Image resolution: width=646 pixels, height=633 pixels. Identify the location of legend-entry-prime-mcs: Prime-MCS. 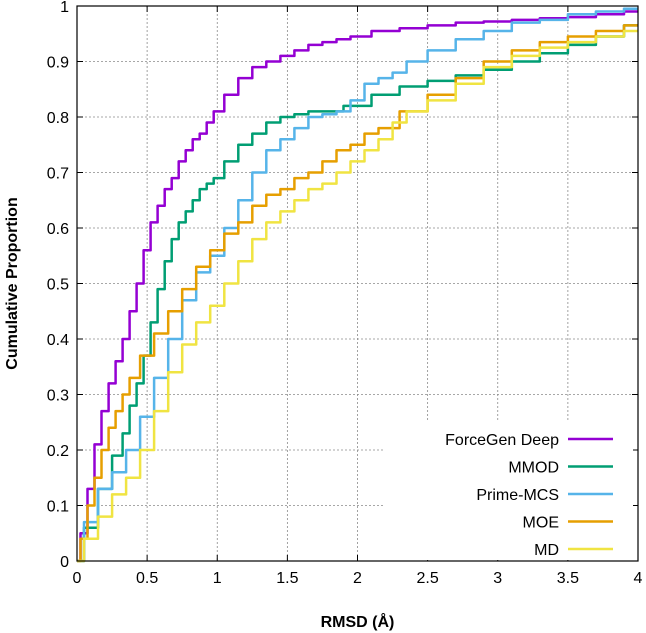
(544, 495).